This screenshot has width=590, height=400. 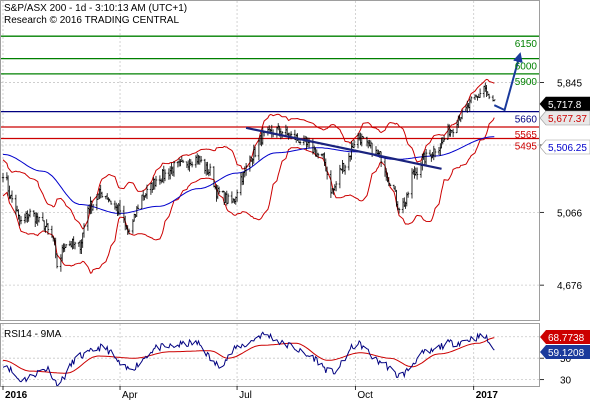 I want to click on research-credit: Research © 2016 TRADING CENTRAL, so click(x=91, y=20).